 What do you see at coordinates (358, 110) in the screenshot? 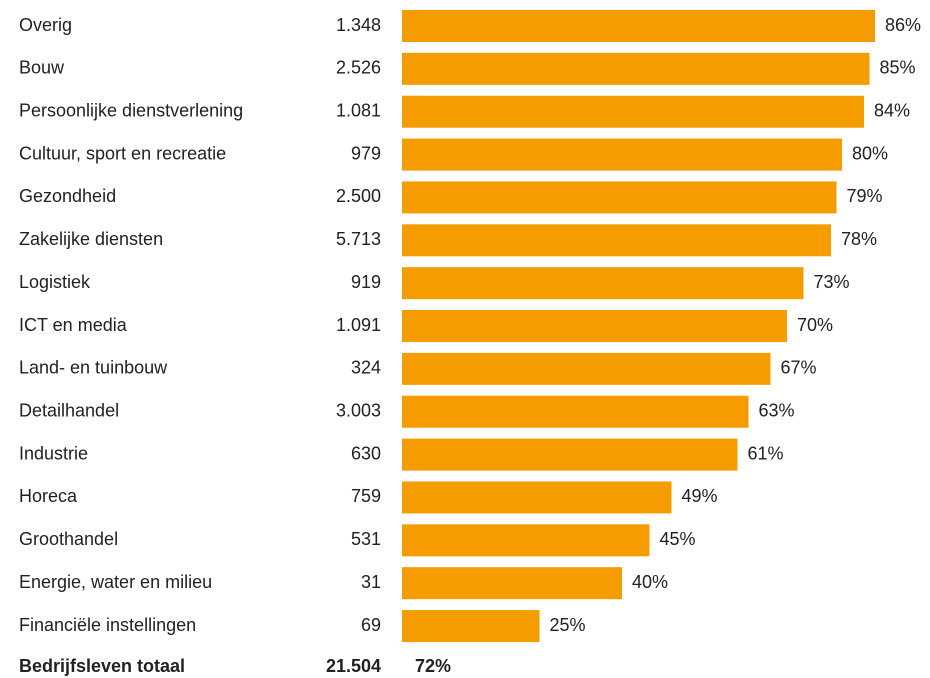
I see `count-label: 1.081` at bounding box center [358, 110].